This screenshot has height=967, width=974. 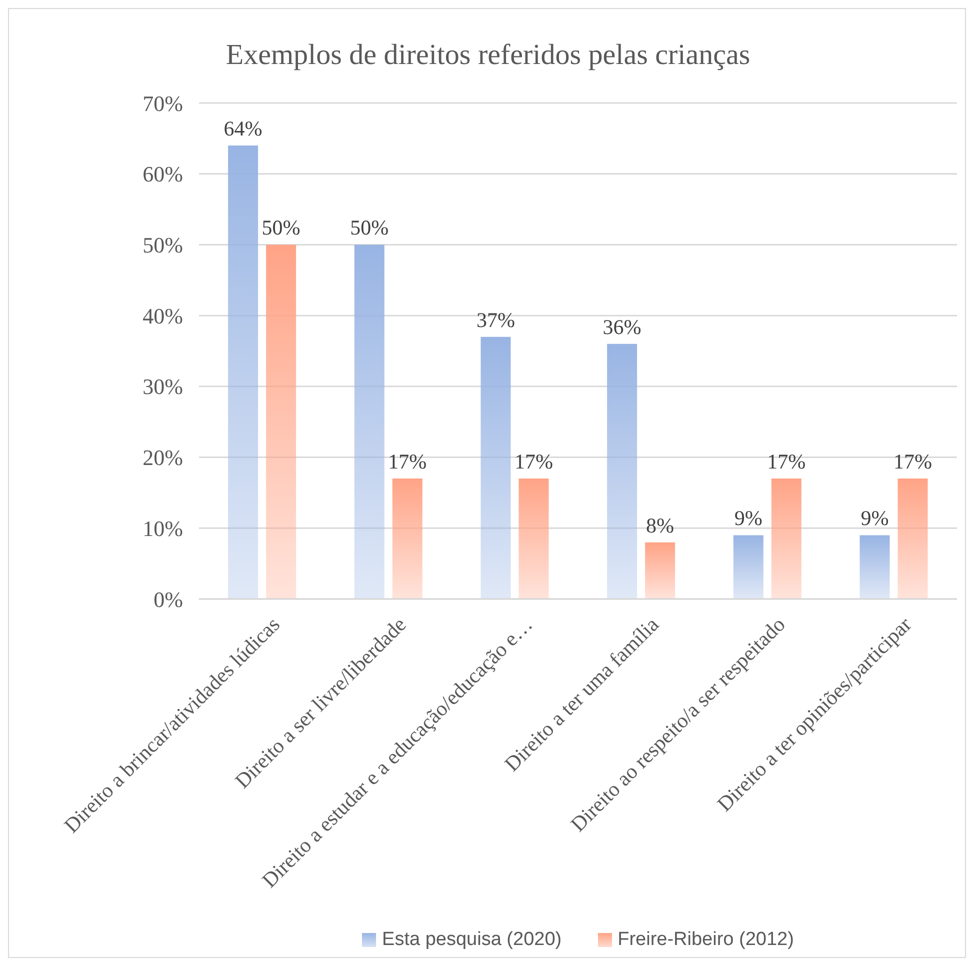 I want to click on data-label: 36%, so click(x=622, y=326).